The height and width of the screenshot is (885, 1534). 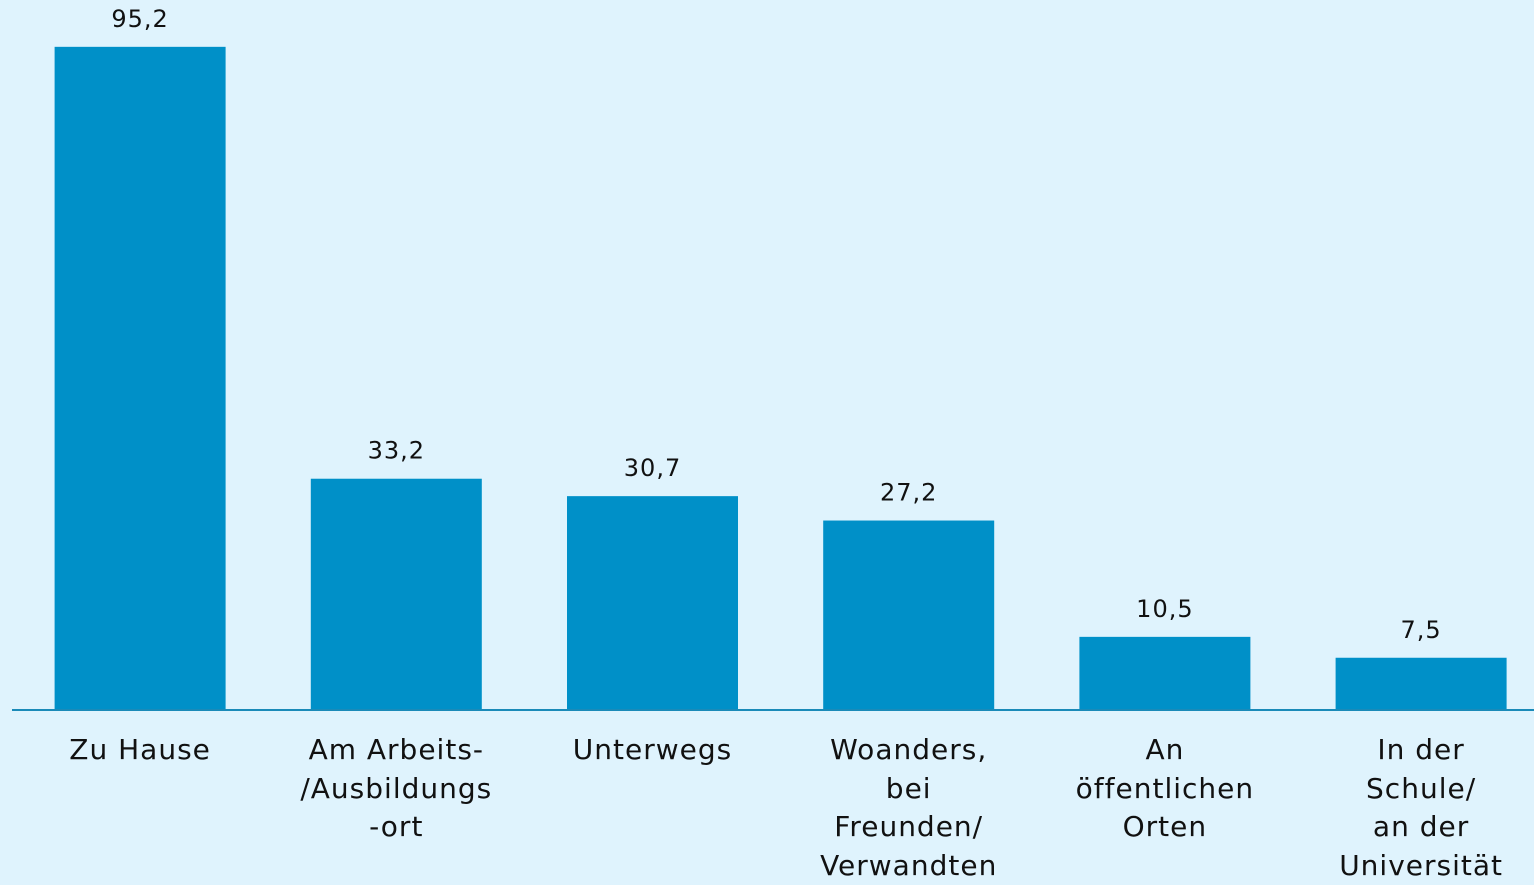 I want to click on x-tick-label: Zu Hause, so click(x=140, y=749).